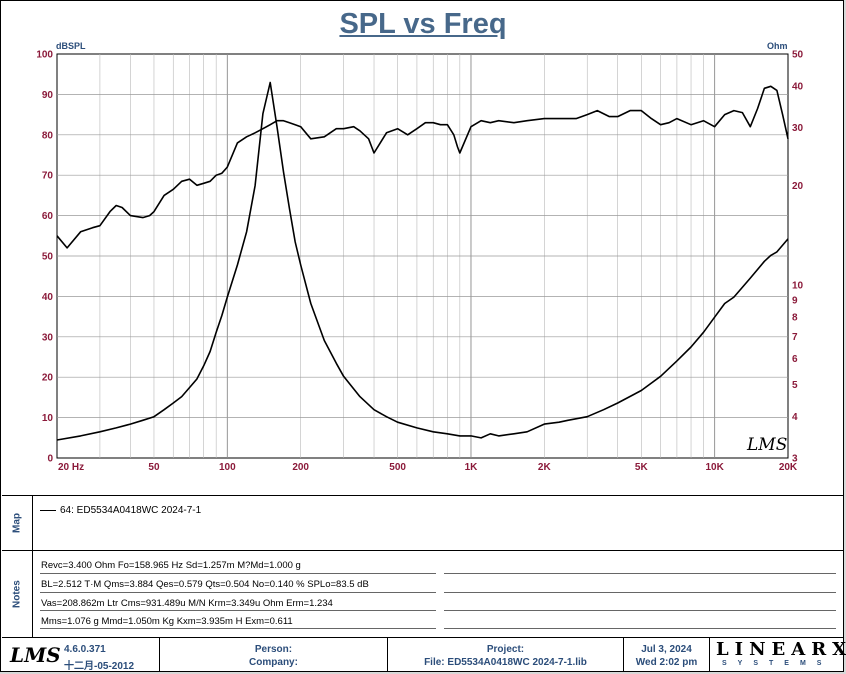  What do you see at coordinates (154, 467) in the screenshot?
I see `x-tick-label: 50` at bounding box center [154, 467].